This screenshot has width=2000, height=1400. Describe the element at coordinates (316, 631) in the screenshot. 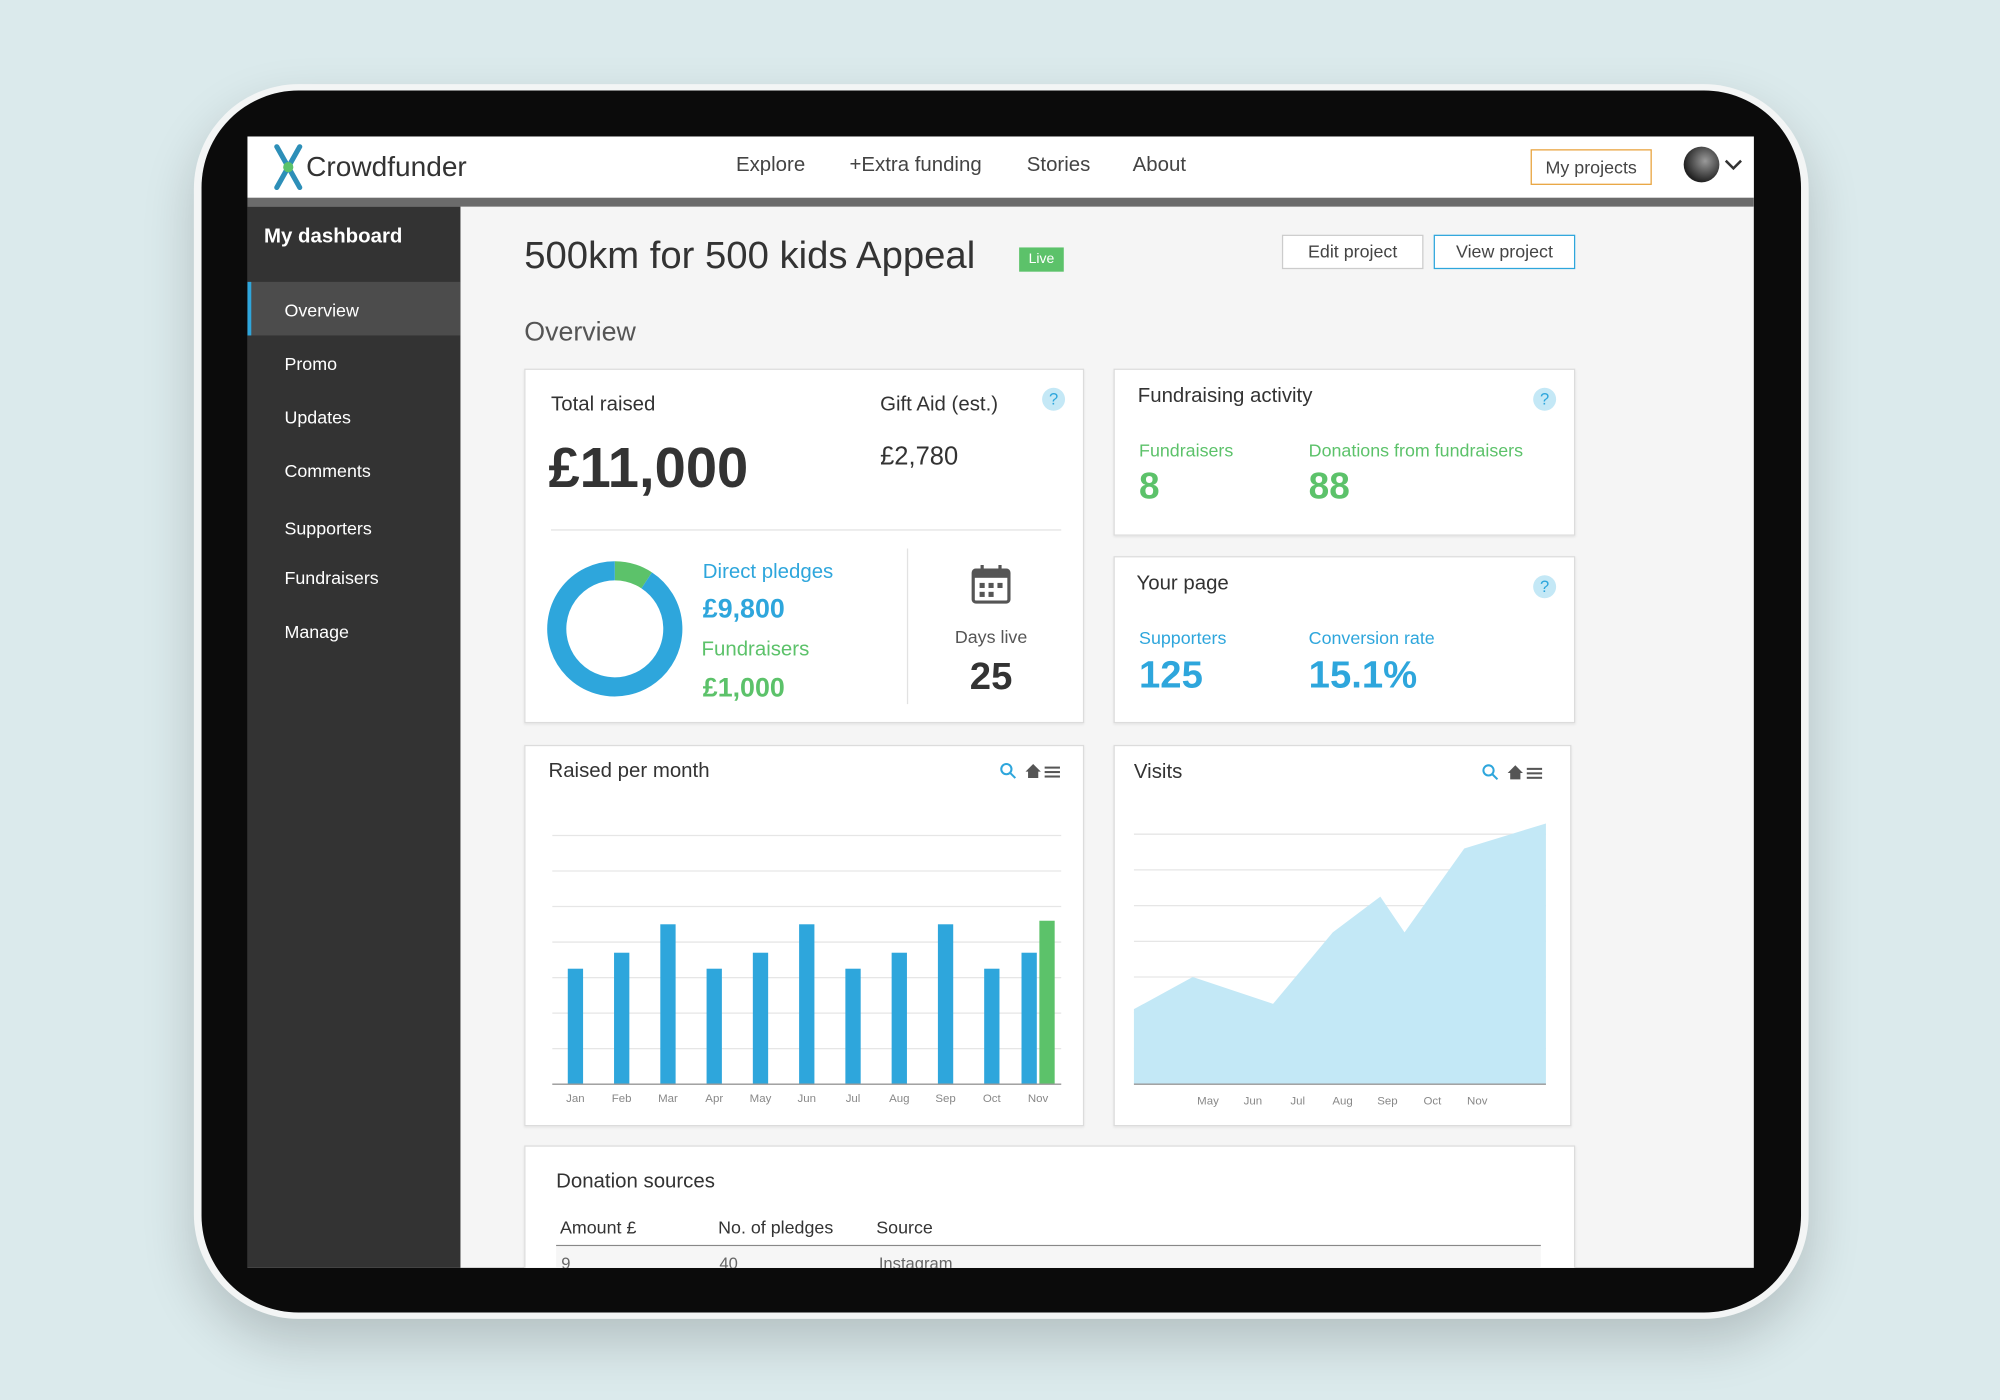

I see `sidebar-item: Manage` at that location.